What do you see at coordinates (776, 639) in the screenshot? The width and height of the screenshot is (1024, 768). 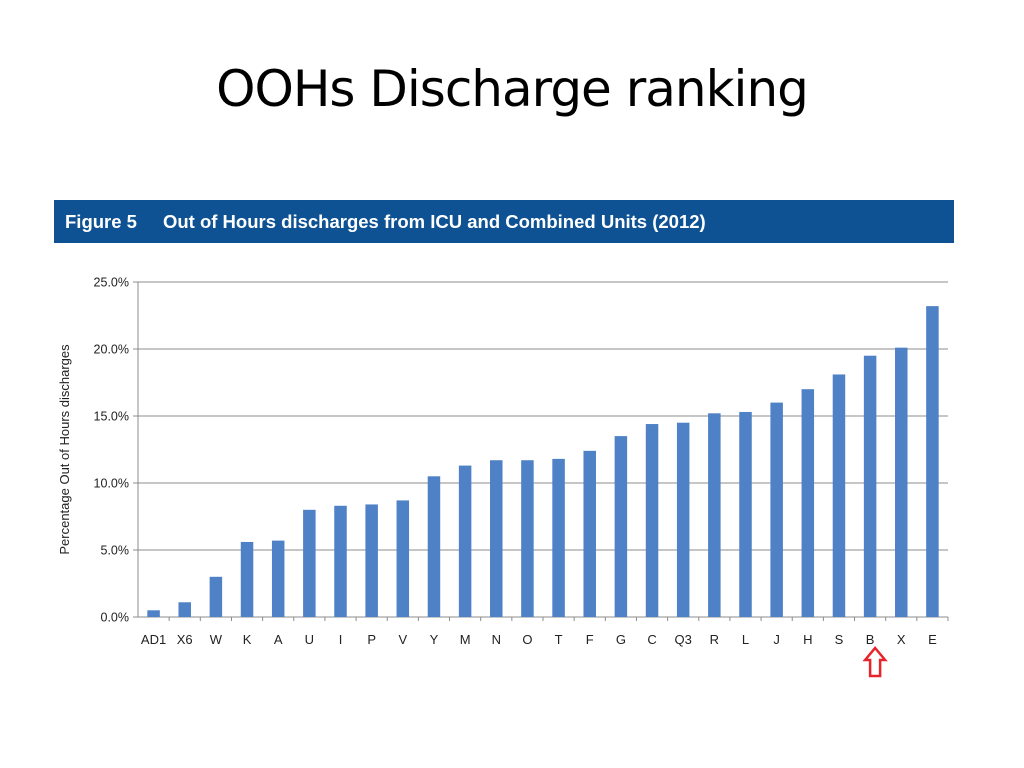 I see `x-tick-label: J` at bounding box center [776, 639].